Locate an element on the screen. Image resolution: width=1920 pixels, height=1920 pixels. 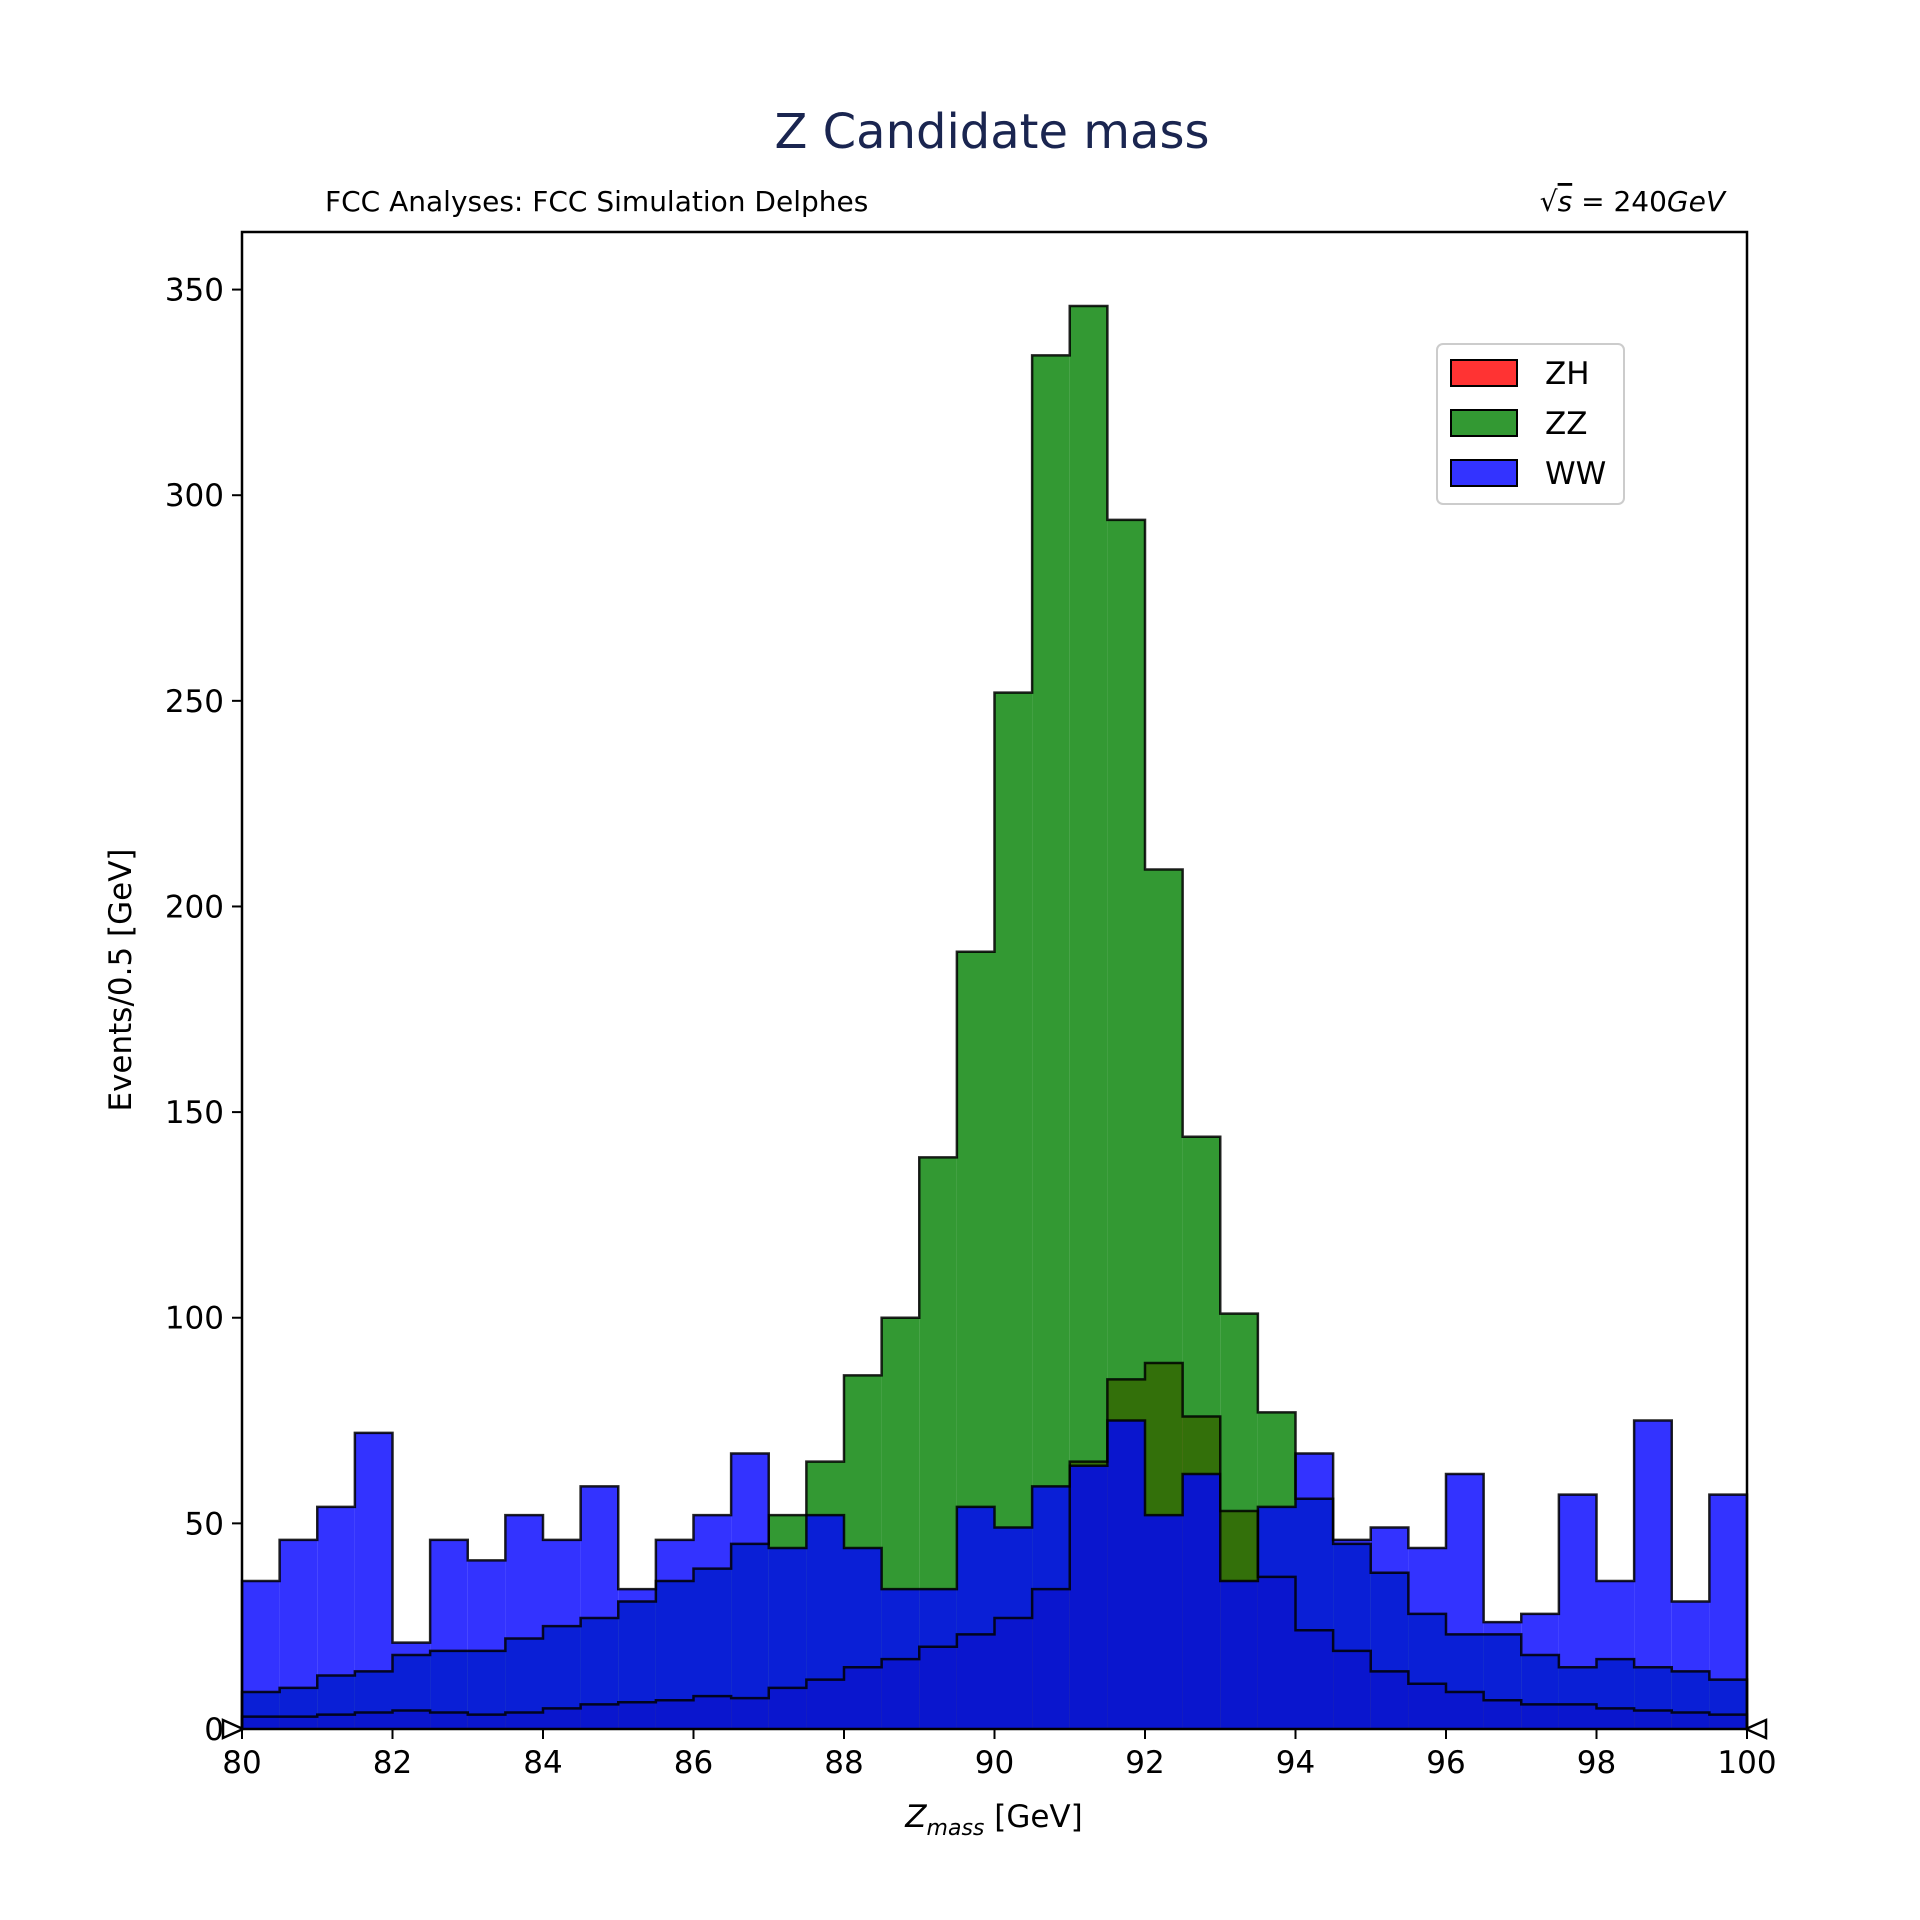
chart-subtitle-right: √s = 240GeV is located at coordinates (1633, 201).